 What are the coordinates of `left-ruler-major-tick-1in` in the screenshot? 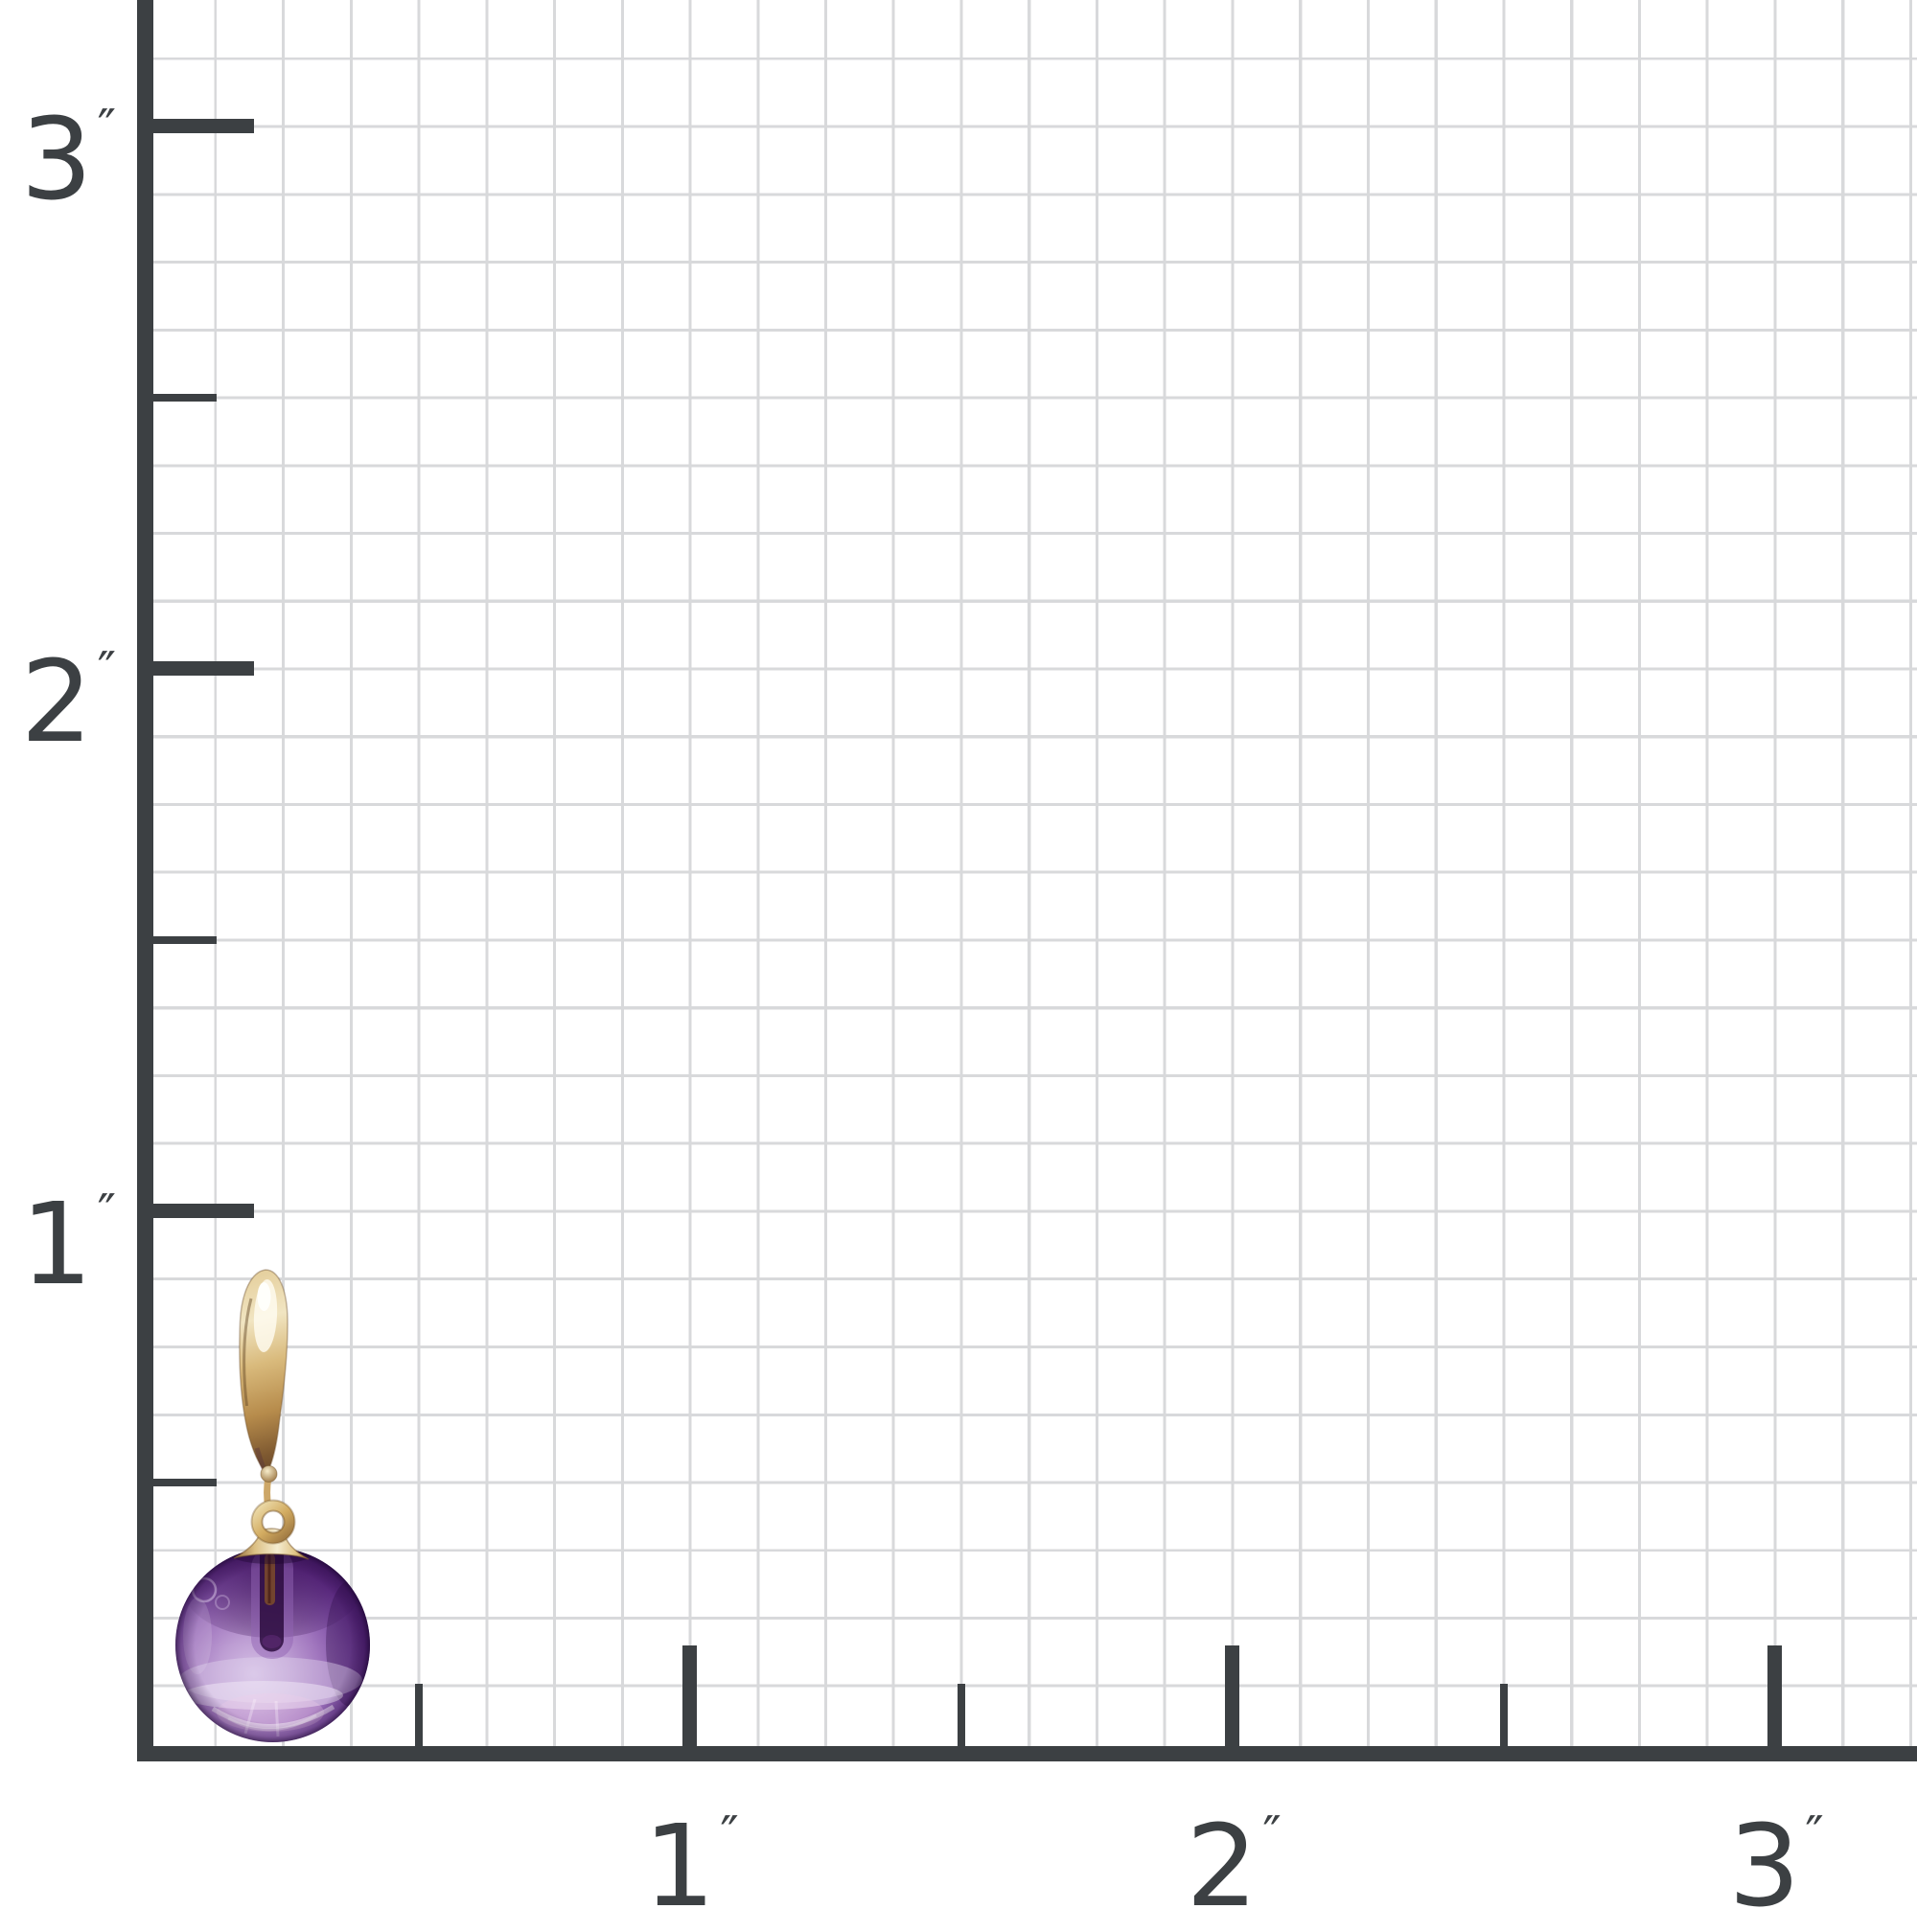 It's located at (203, 1211).